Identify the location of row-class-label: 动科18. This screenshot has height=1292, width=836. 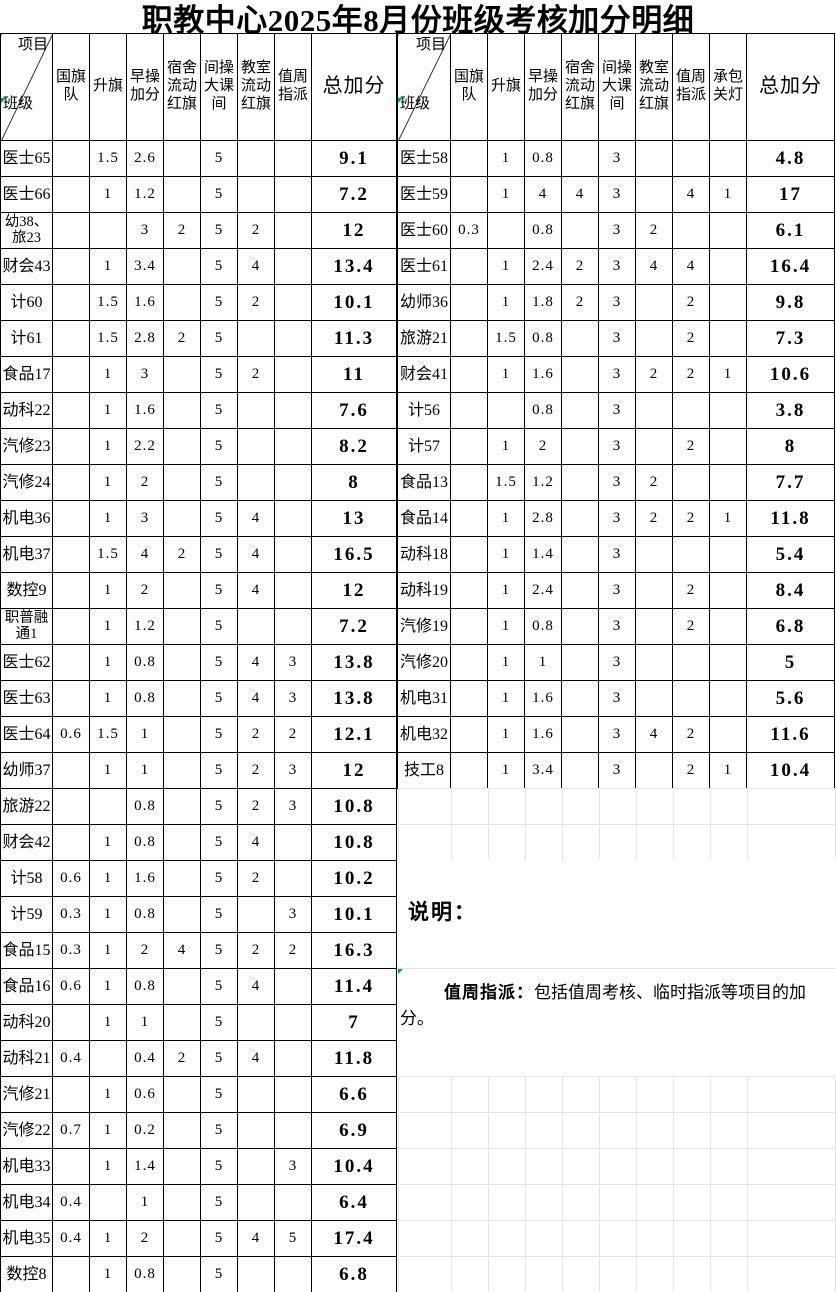
(424, 554).